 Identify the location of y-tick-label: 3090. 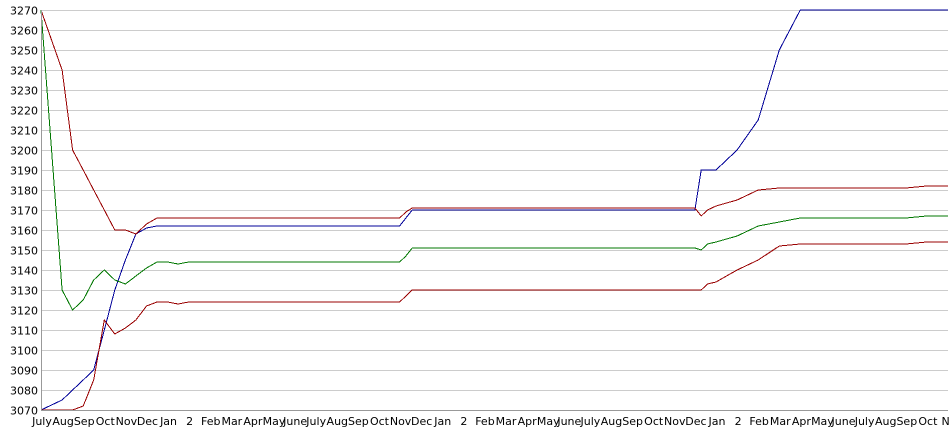
(24, 371).